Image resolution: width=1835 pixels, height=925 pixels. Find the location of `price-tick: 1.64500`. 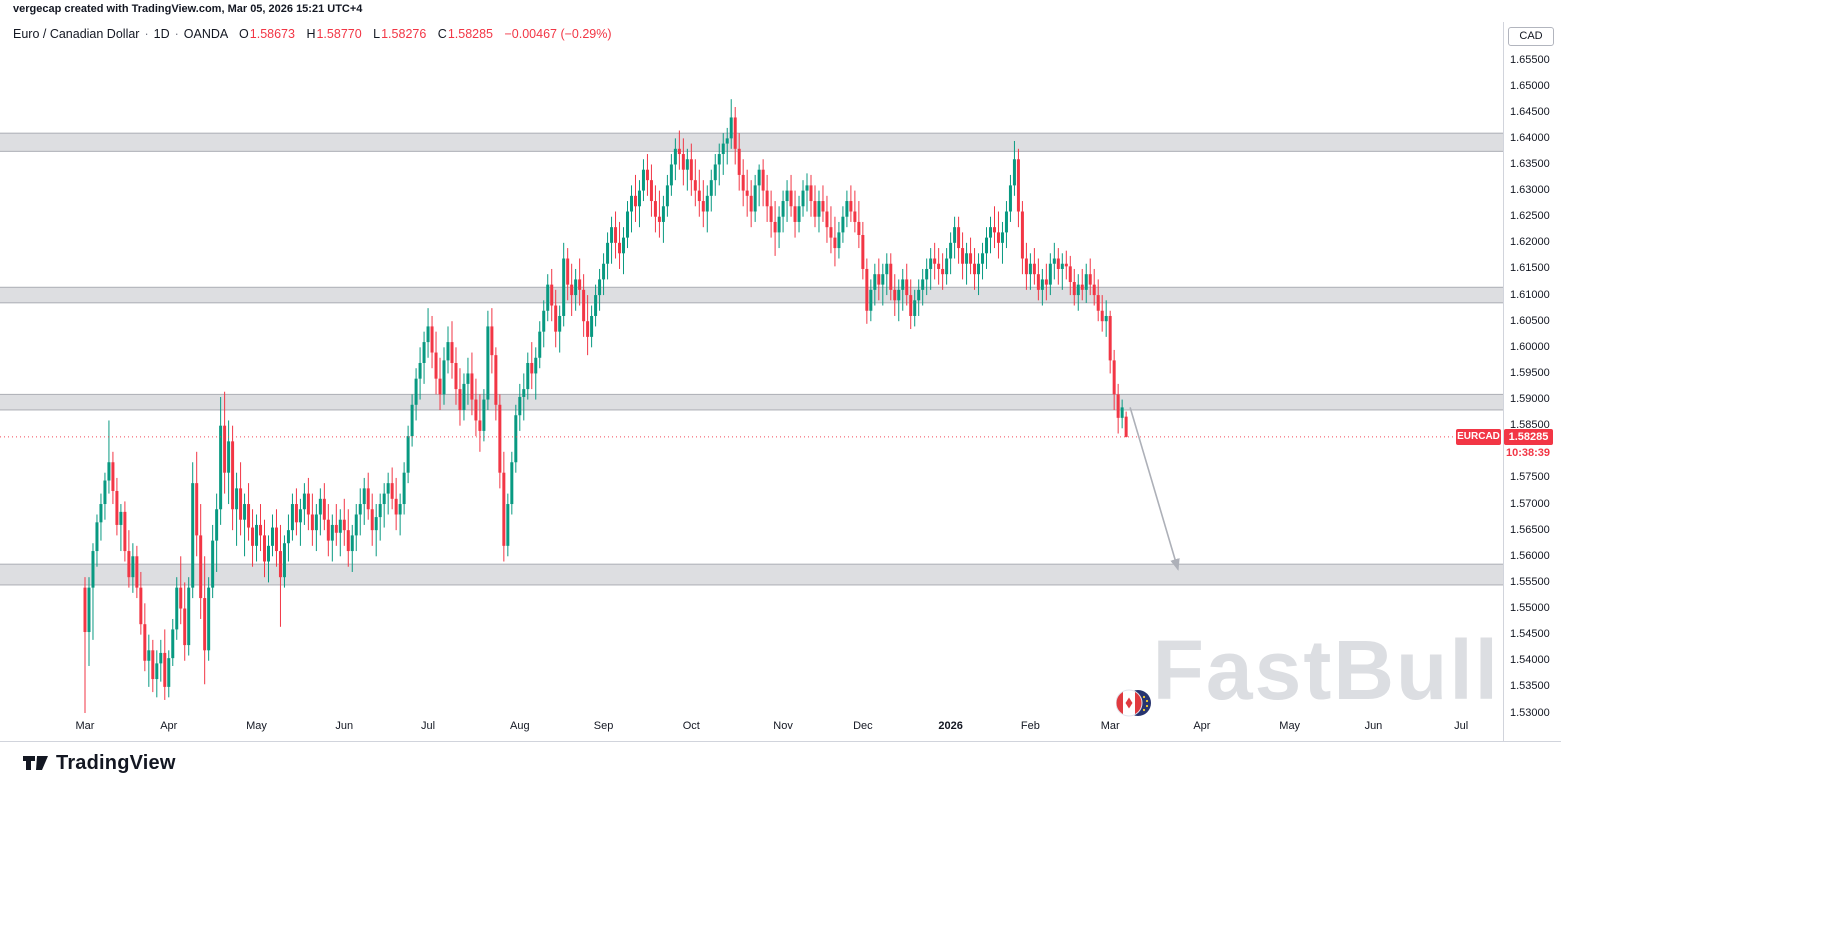

price-tick: 1.64500 is located at coordinates (1530, 111).